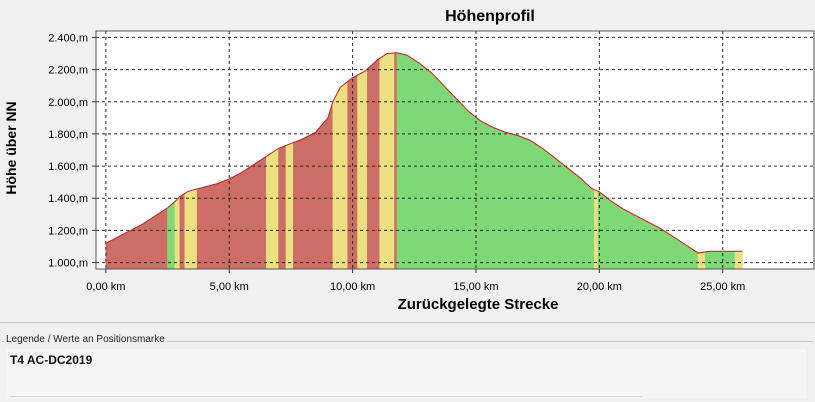 Image resolution: width=815 pixels, height=402 pixels. I want to click on y-tick-label: 2.200,m, so click(68, 71).